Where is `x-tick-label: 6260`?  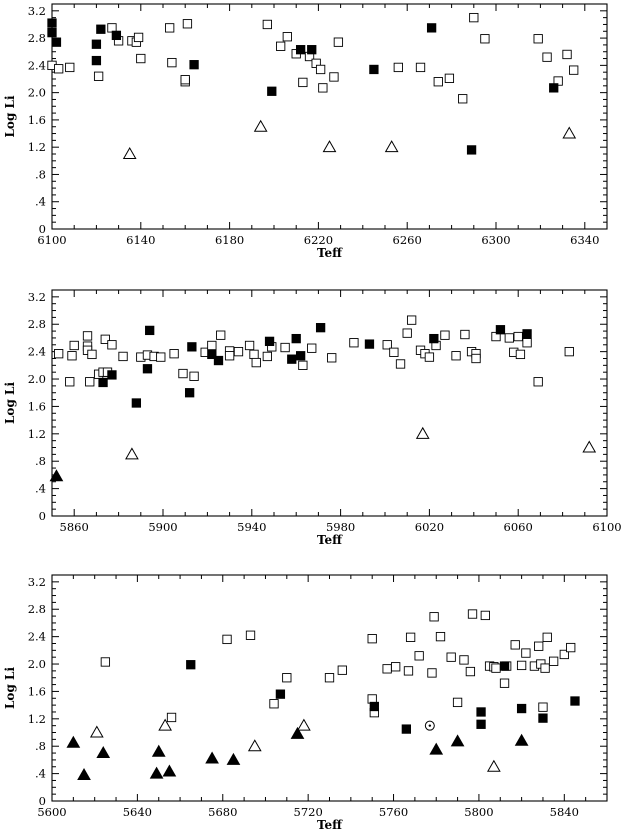 x-tick-label: 6260 is located at coordinates (407, 240).